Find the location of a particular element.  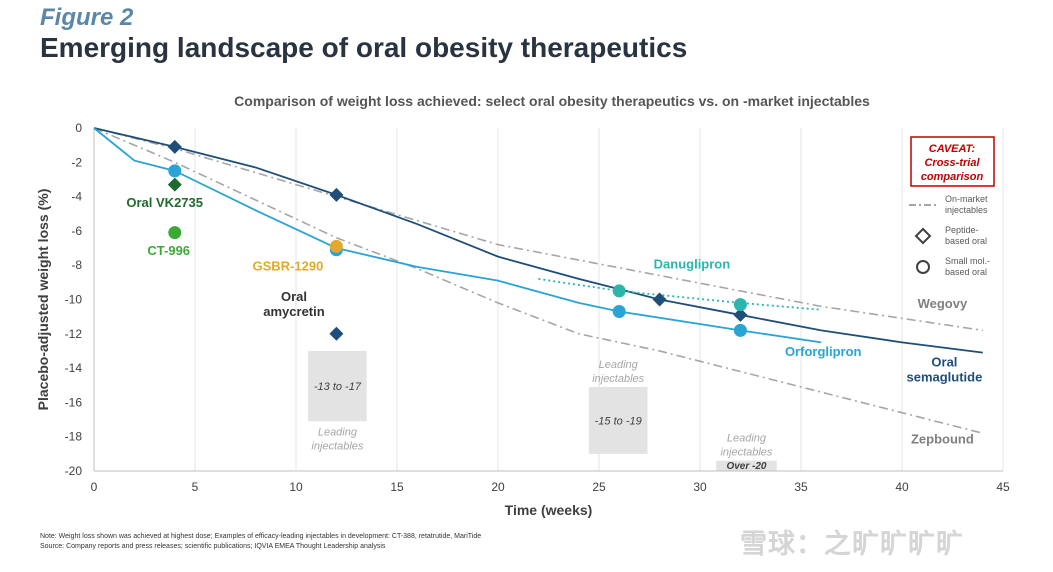

caveat-text: comparison is located at coordinates (952, 177).